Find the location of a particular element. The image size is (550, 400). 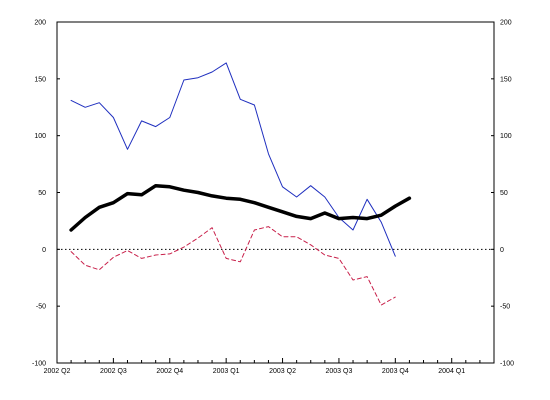

y-tick-label-left: 150 is located at coordinates (40, 79).